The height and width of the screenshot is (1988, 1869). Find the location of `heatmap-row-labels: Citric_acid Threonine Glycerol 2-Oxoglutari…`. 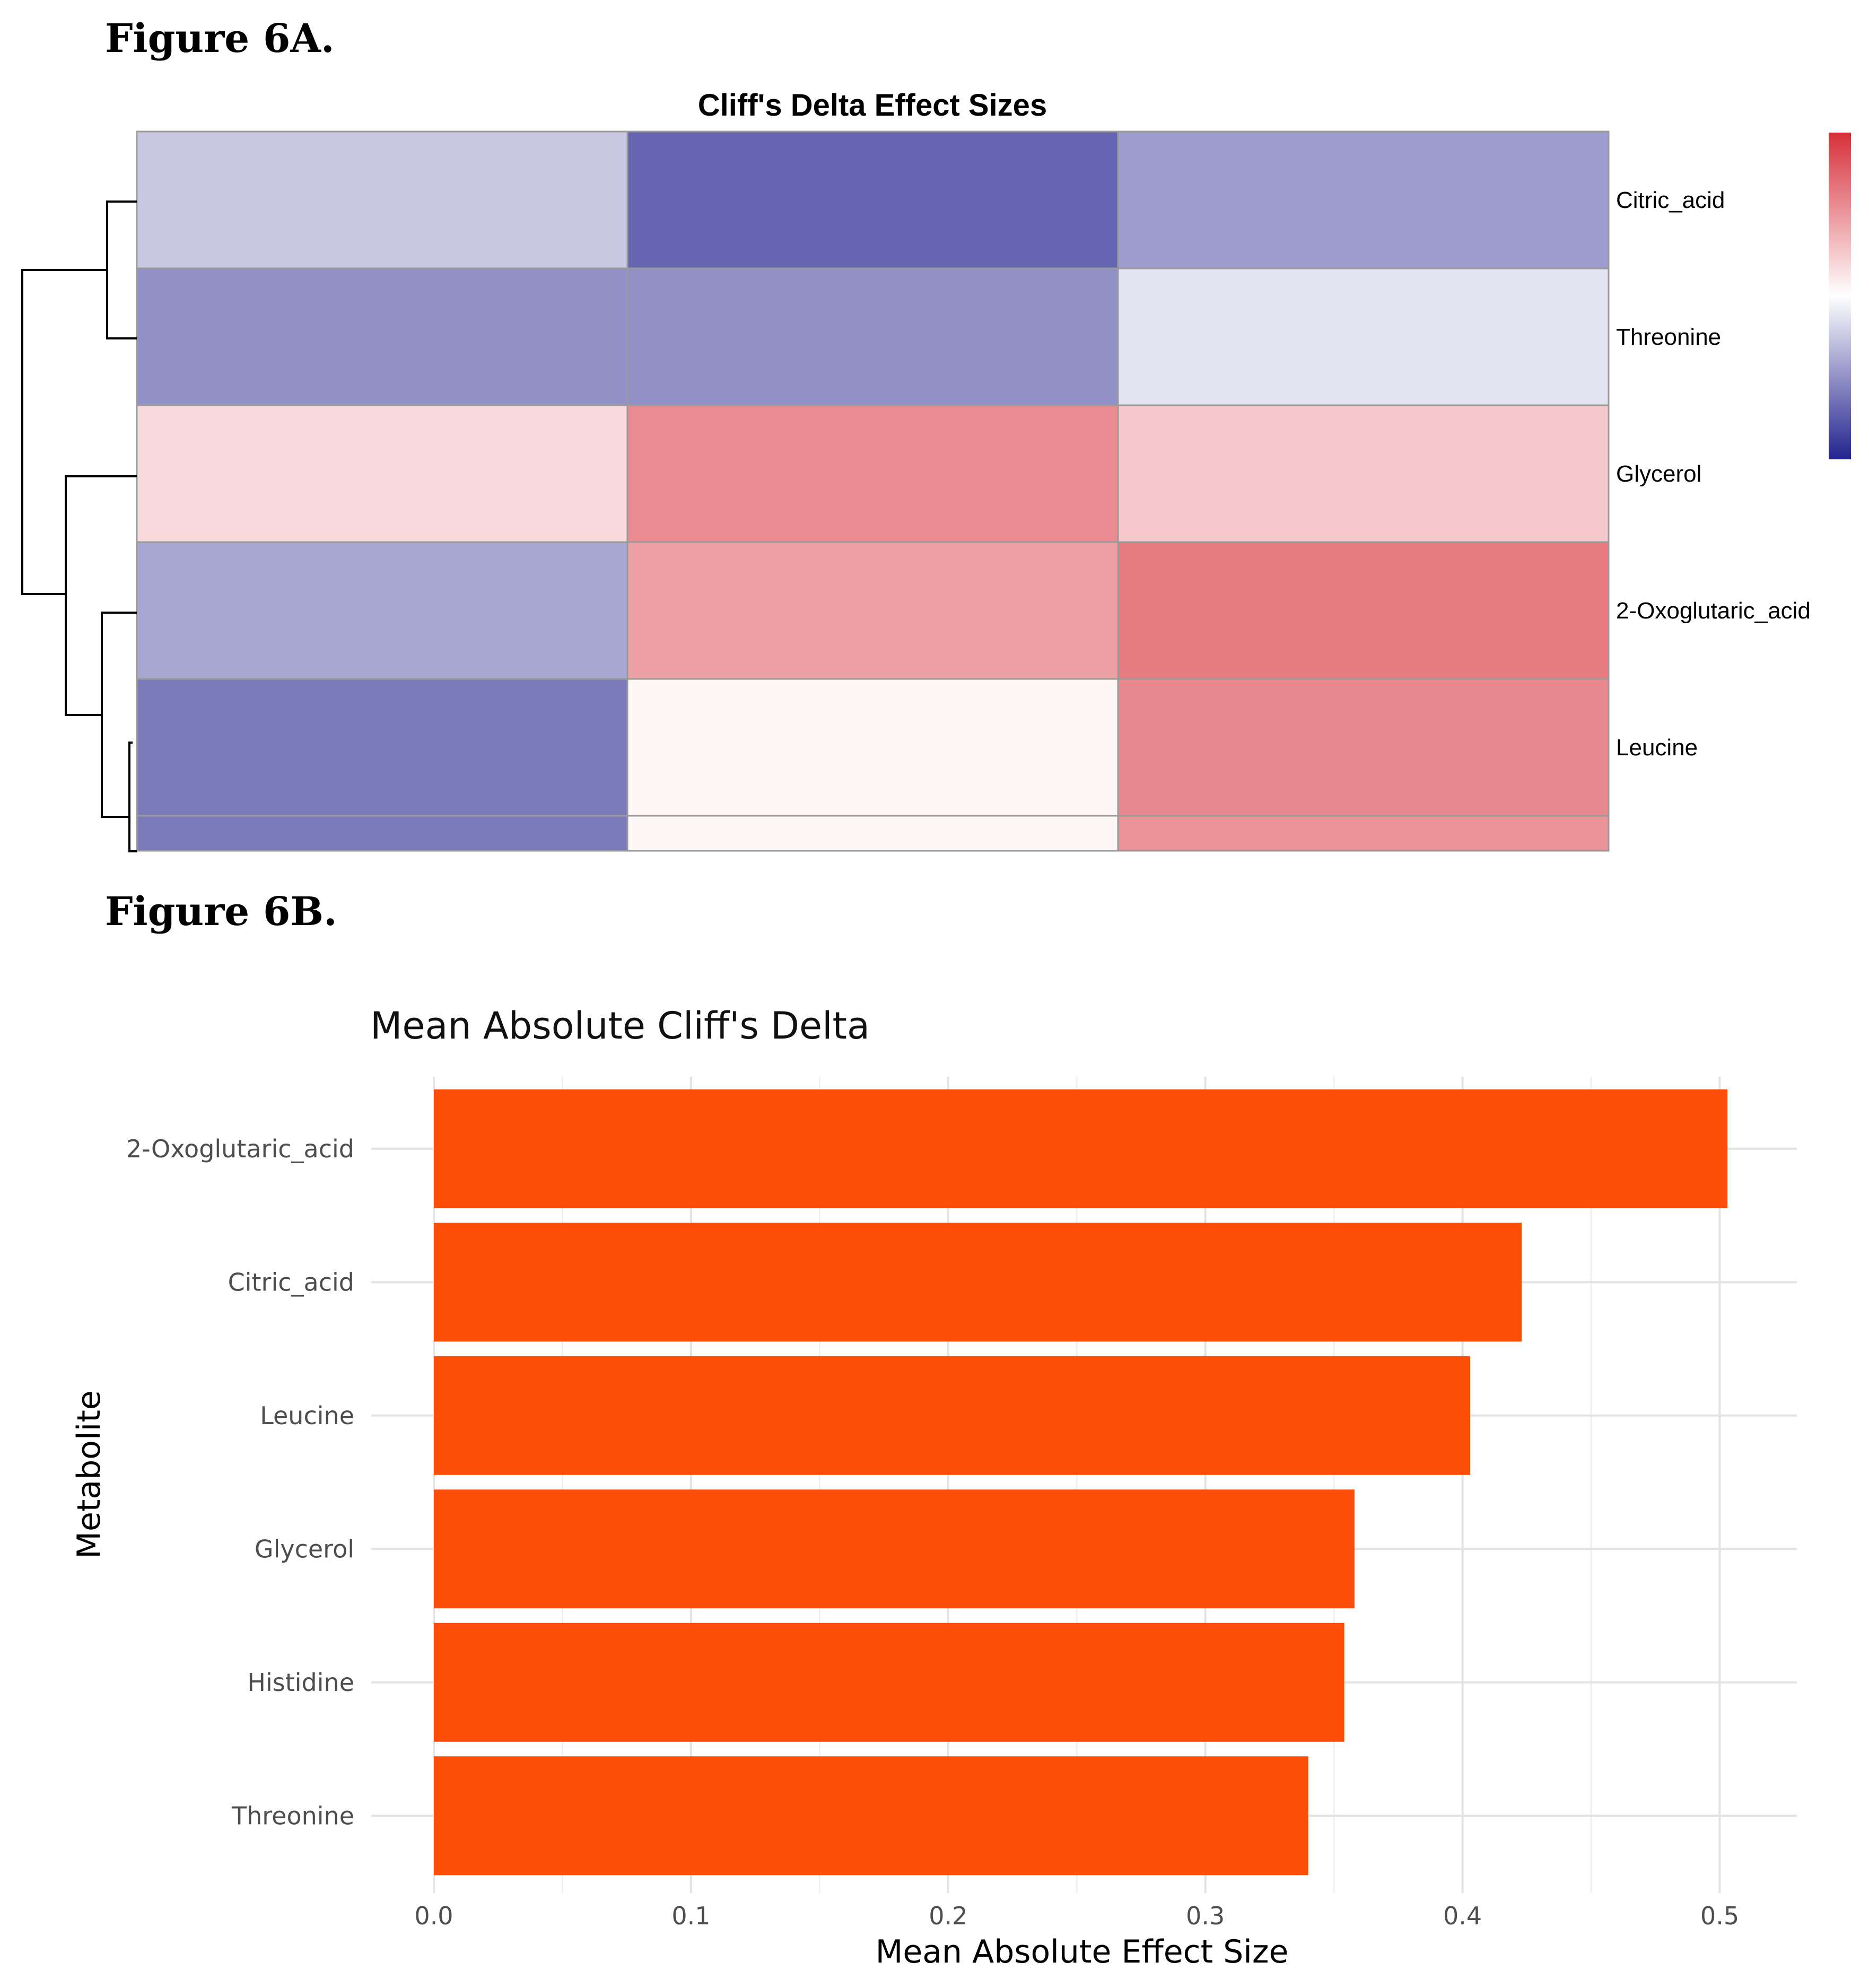

heatmap-row-labels: Citric_acid Threonine Glycerol 2-Oxoglutari… is located at coordinates (1713, 474).